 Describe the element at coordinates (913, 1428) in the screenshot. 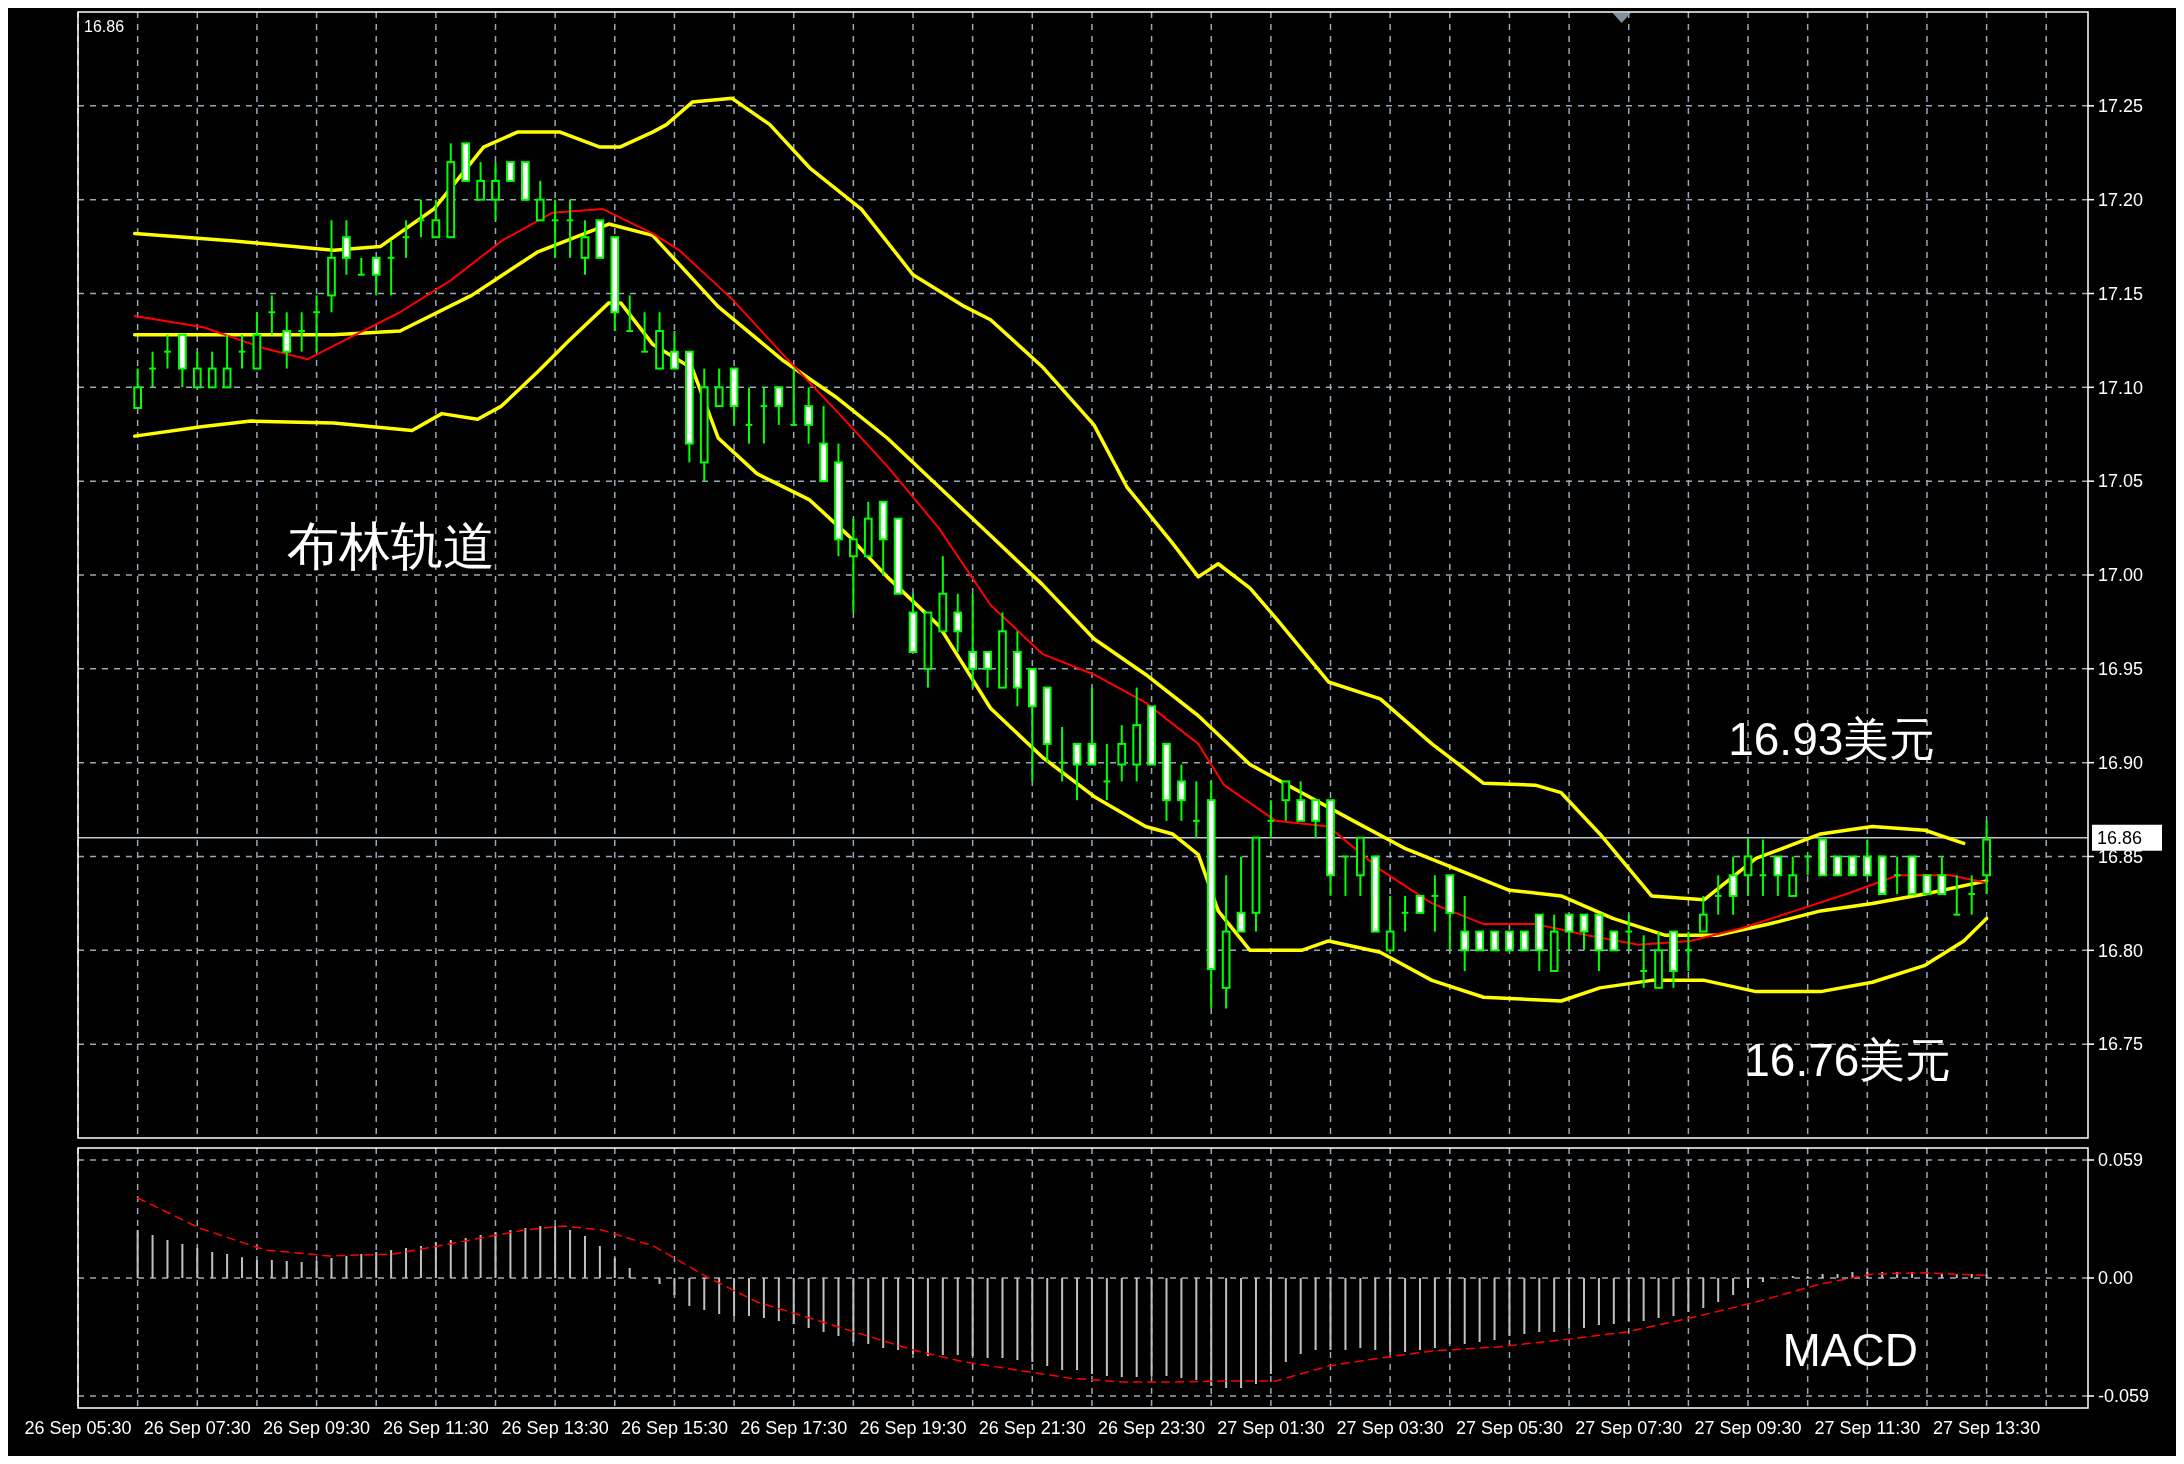

I see `x-tick-label: 26 Sep 19:30` at that location.